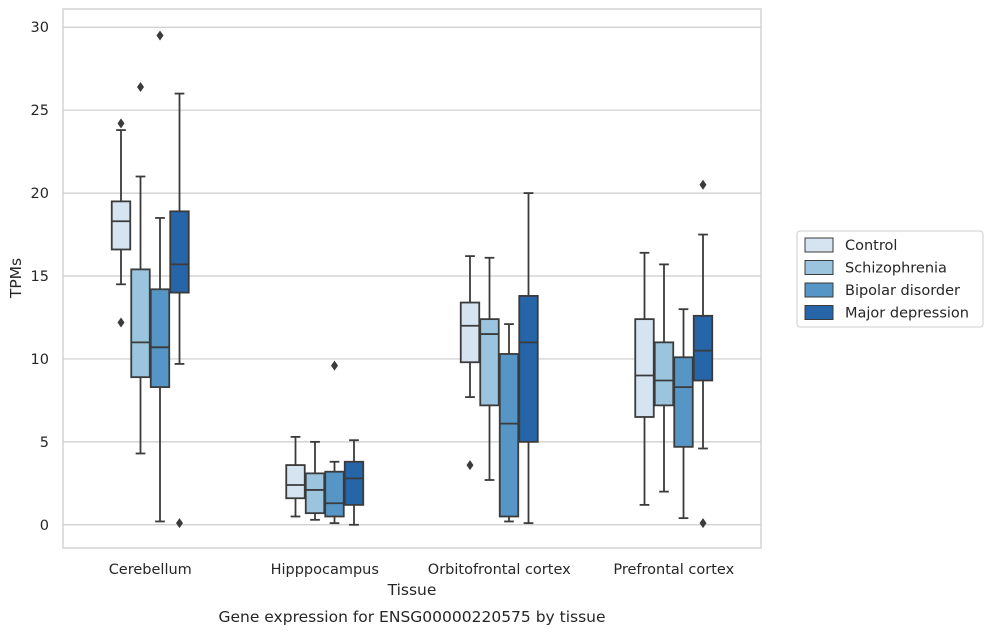 This screenshot has width=993, height=634. I want to click on y-axis-label: TPMs, so click(16, 278).